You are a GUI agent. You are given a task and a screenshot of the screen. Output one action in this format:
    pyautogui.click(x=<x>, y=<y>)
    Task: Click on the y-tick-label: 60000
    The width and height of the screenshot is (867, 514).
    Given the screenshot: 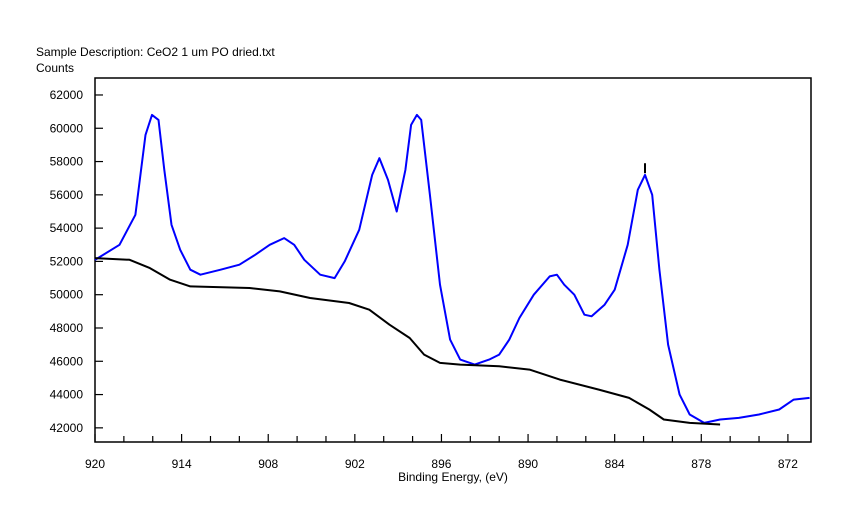 What is the action you would take?
    pyautogui.click(x=67, y=128)
    